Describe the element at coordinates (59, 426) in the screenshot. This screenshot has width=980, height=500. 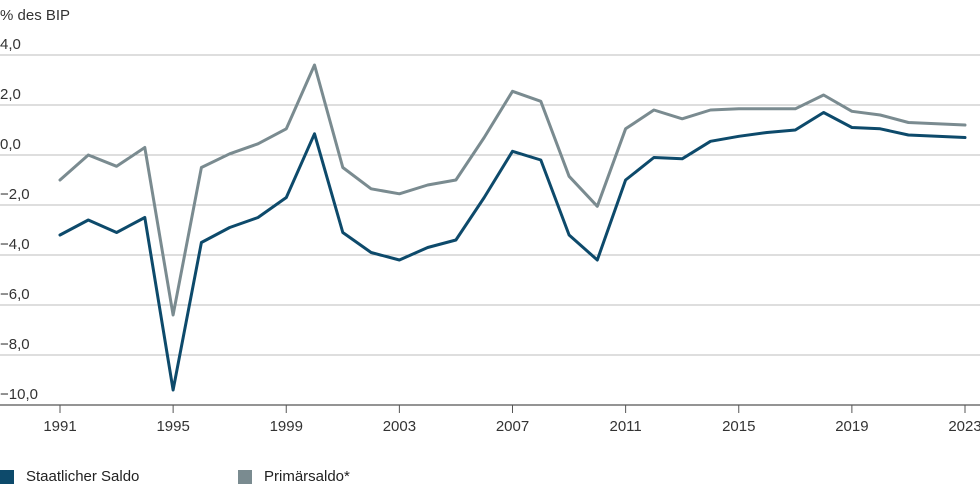
I see `x-tick-label: 1991` at that location.